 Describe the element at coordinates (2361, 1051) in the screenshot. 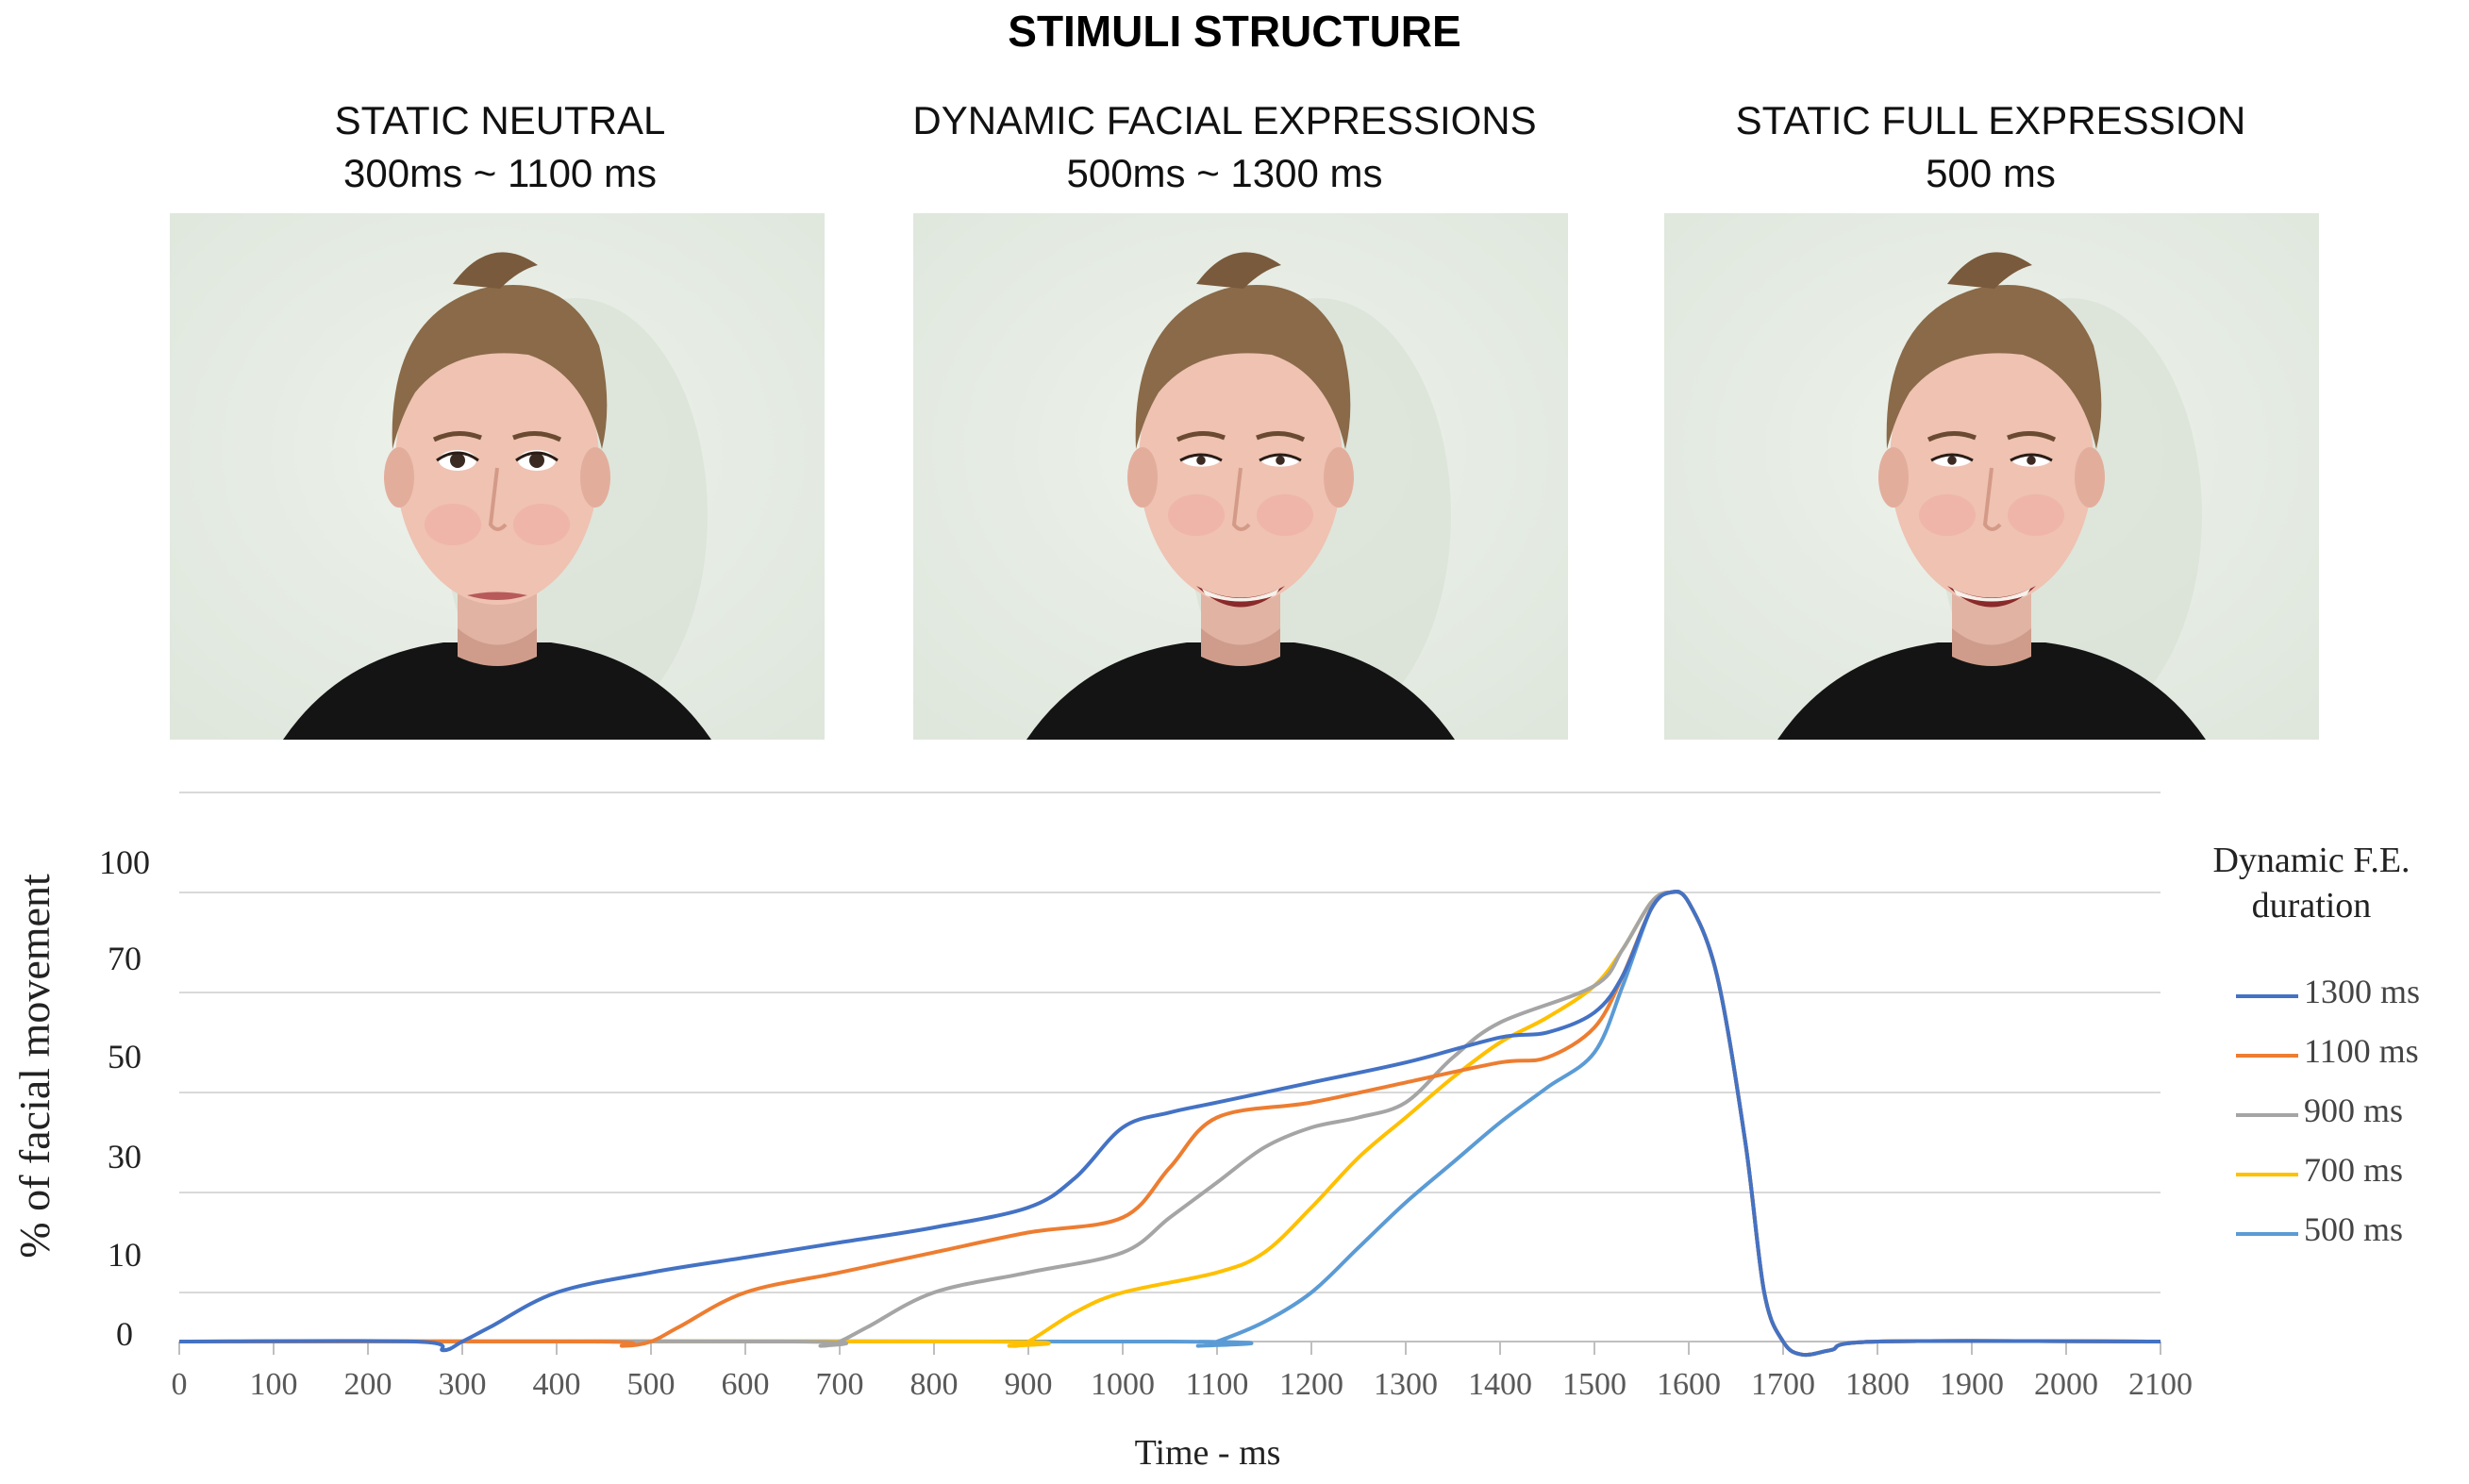

I see `legend-label: 1100 ms` at that location.